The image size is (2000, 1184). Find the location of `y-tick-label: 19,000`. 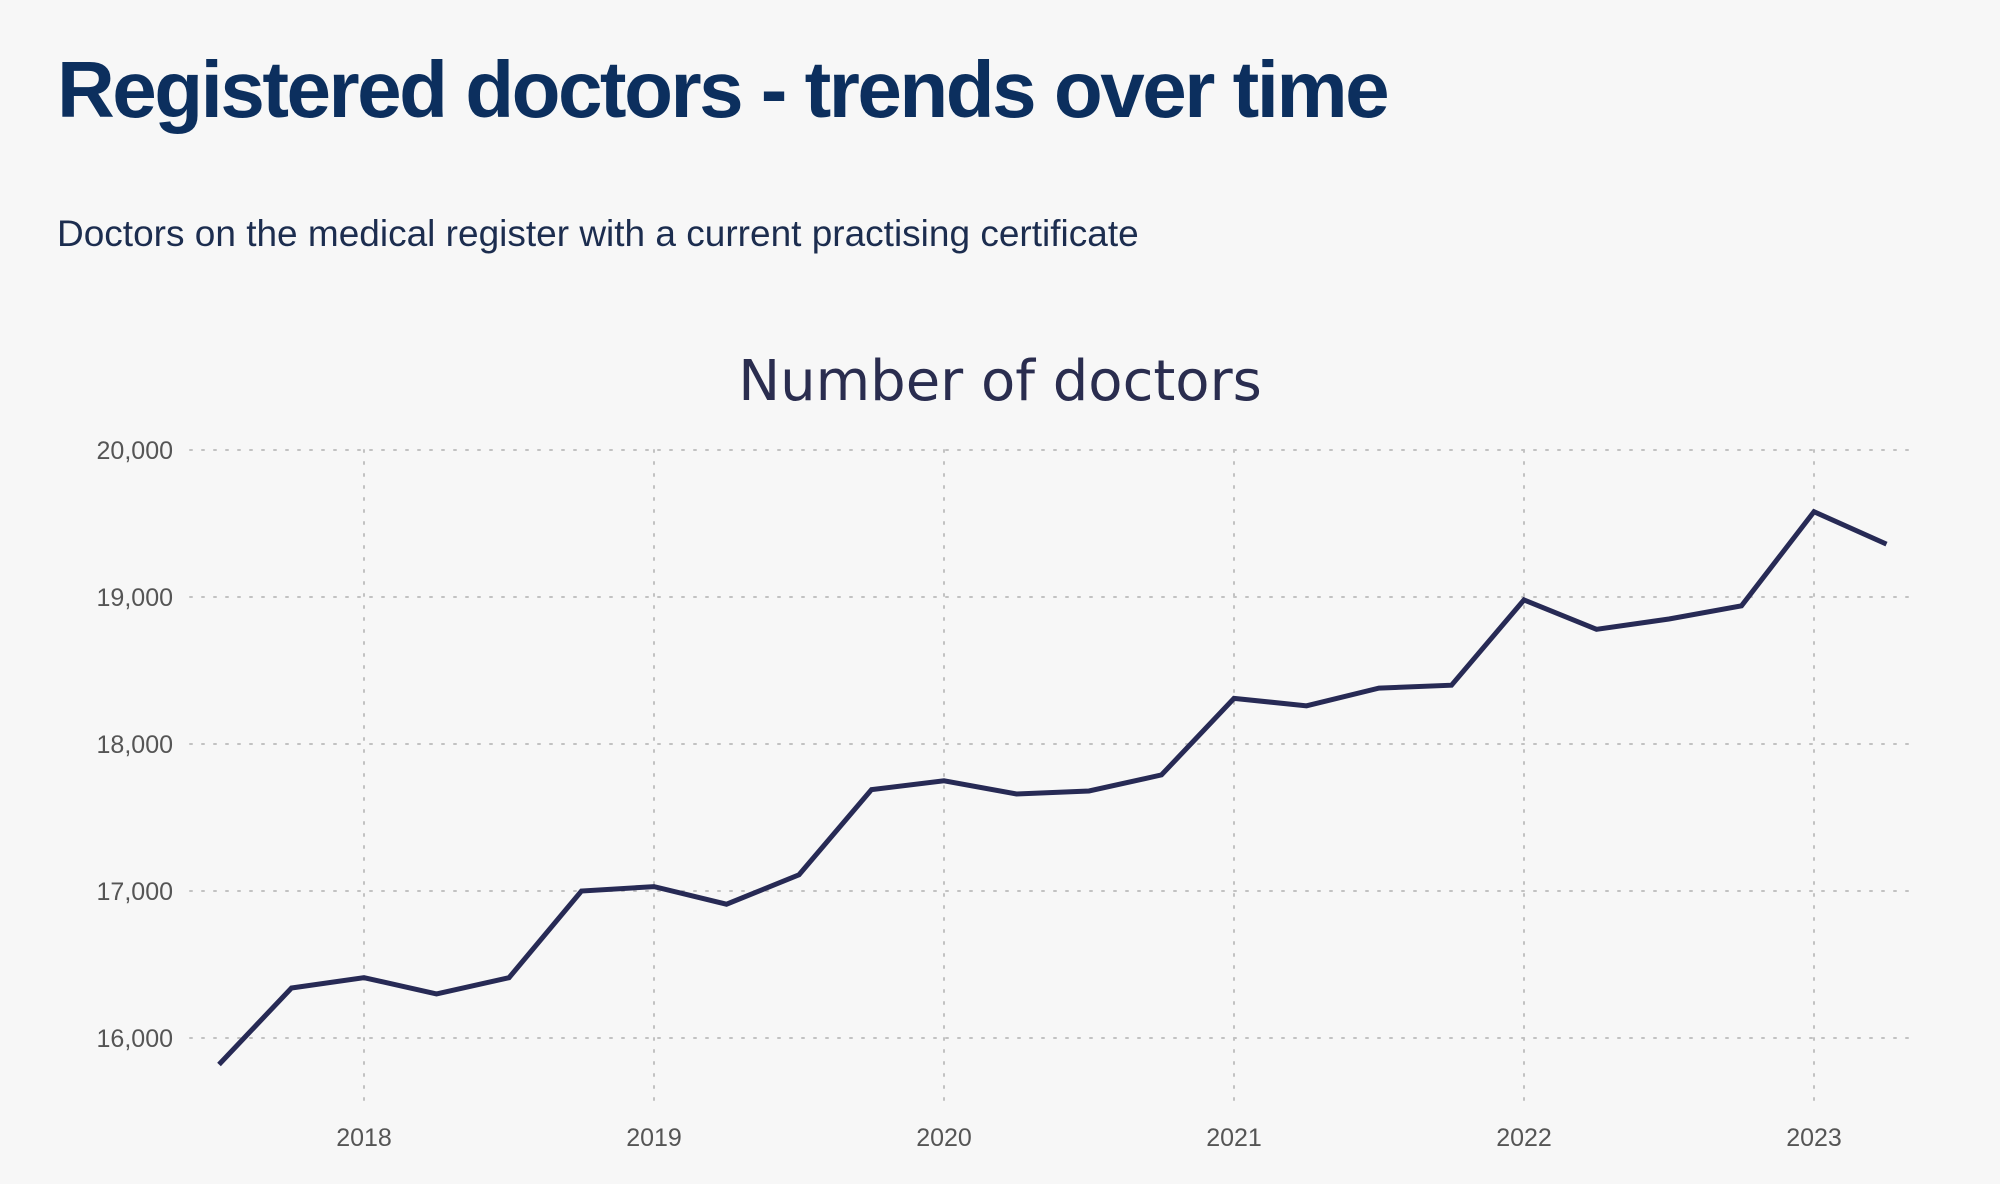

y-tick-label: 19,000 is located at coordinates (135, 598).